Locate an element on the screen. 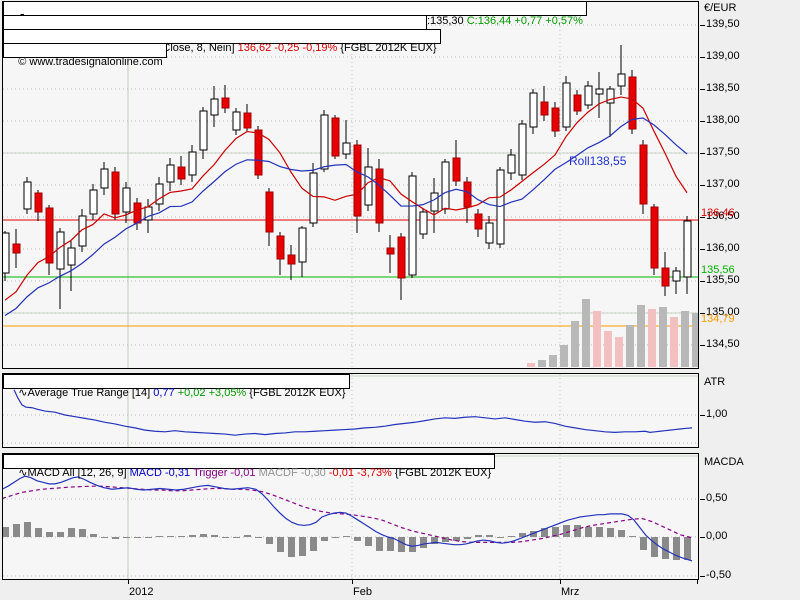 The image size is (800, 600). atr-change: +0,02 +3,05% is located at coordinates (212, 393).